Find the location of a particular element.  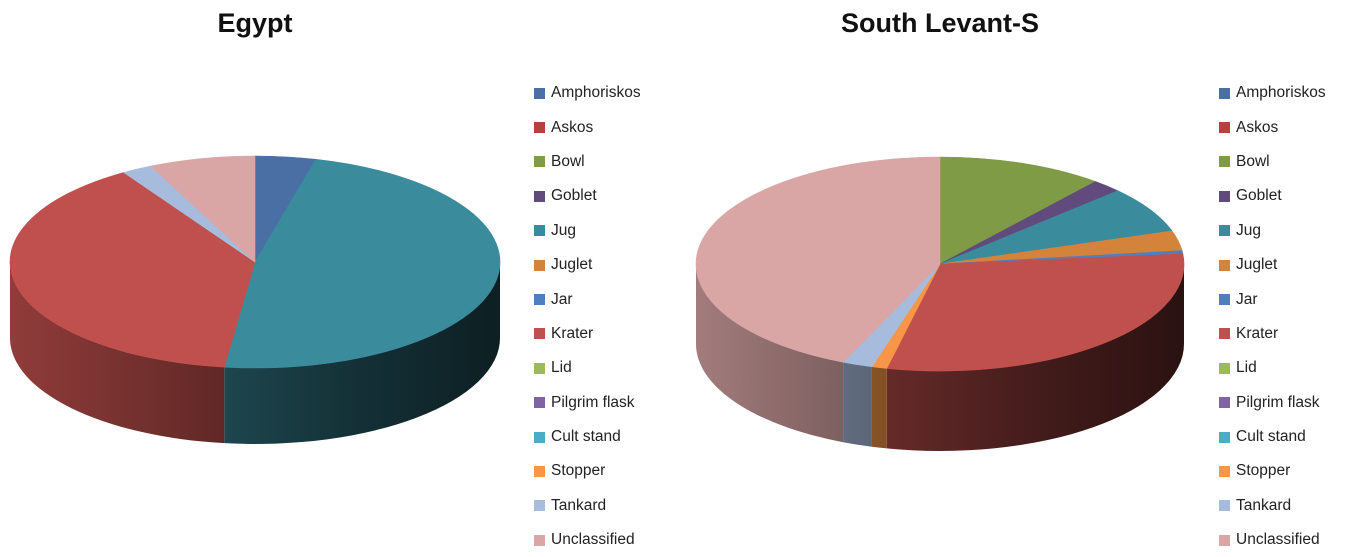

legend-label: Tankard is located at coordinates (579, 505).